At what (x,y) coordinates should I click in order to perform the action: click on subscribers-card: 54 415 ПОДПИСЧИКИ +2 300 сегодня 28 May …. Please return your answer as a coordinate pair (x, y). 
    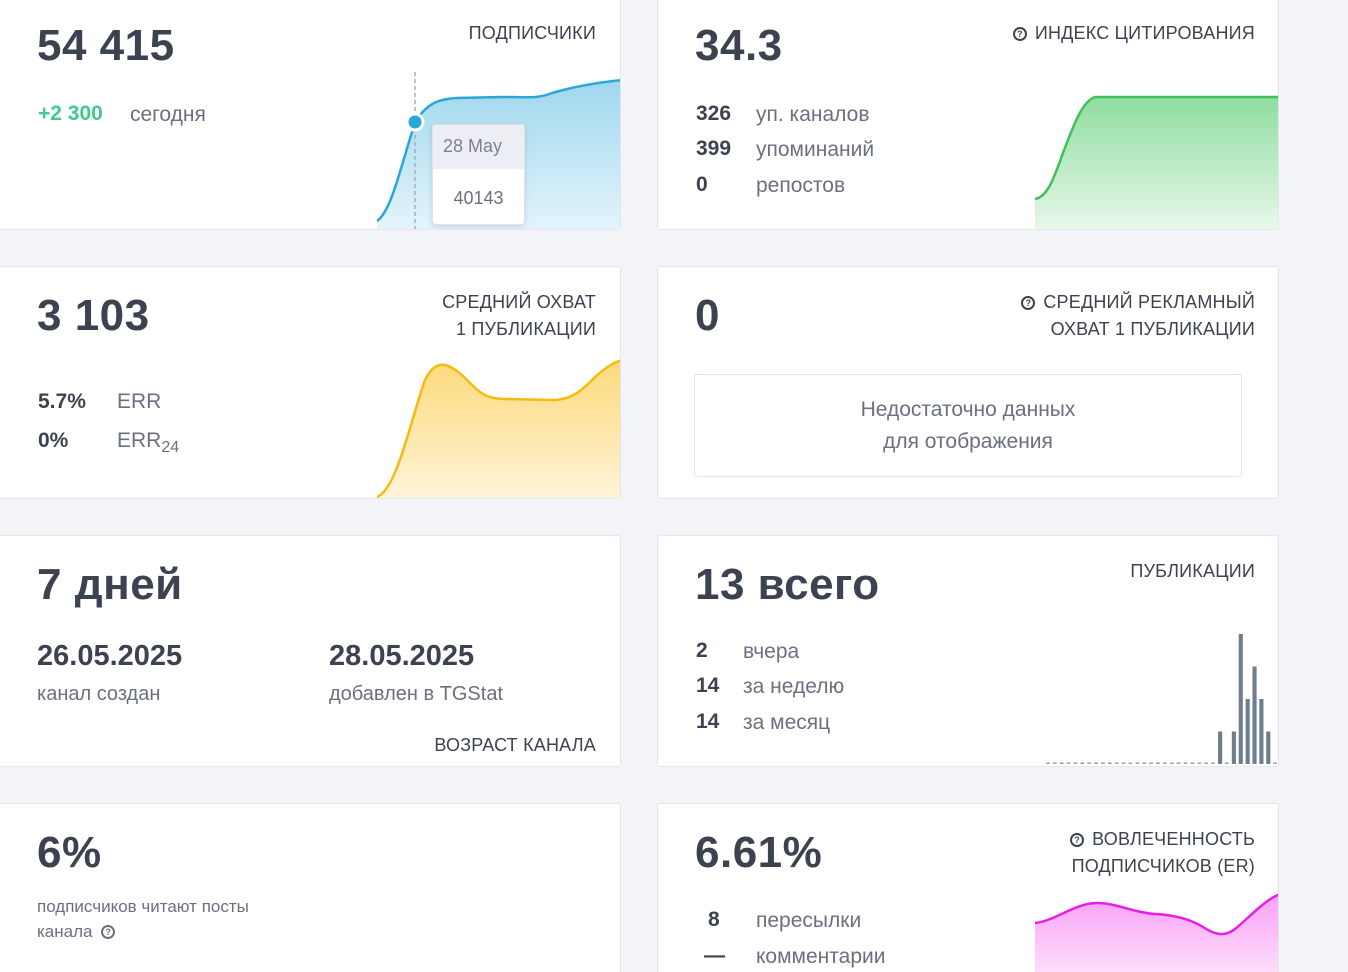
    Looking at the image, I should click on (310, 115).